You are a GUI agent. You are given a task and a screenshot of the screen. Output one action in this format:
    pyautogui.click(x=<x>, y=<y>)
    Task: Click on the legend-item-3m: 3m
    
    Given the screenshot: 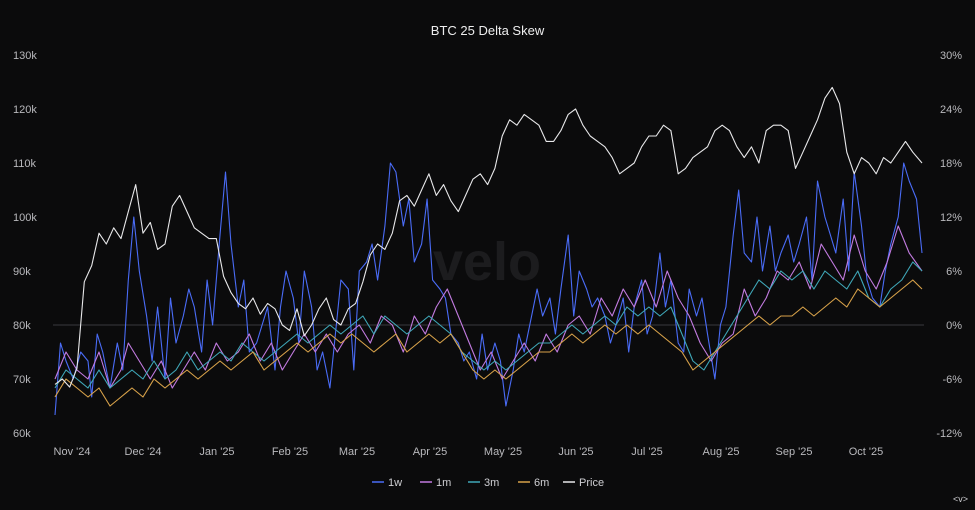 What is the action you would take?
    pyautogui.click(x=483, y=483)
    